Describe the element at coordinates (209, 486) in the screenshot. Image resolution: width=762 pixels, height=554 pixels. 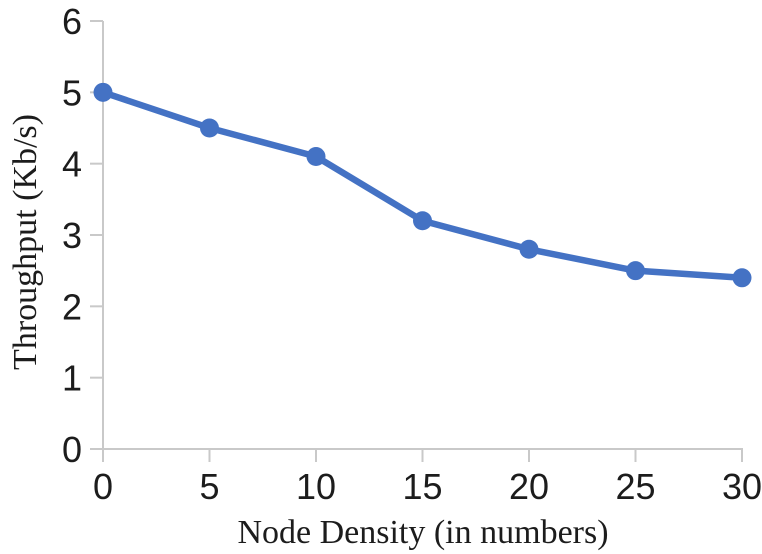
I see `x-tick-label: 5` at that location.